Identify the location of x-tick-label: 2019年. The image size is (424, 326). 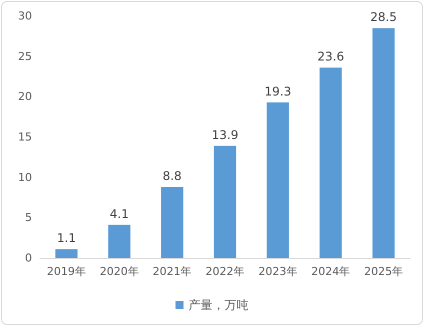
(66, 271).